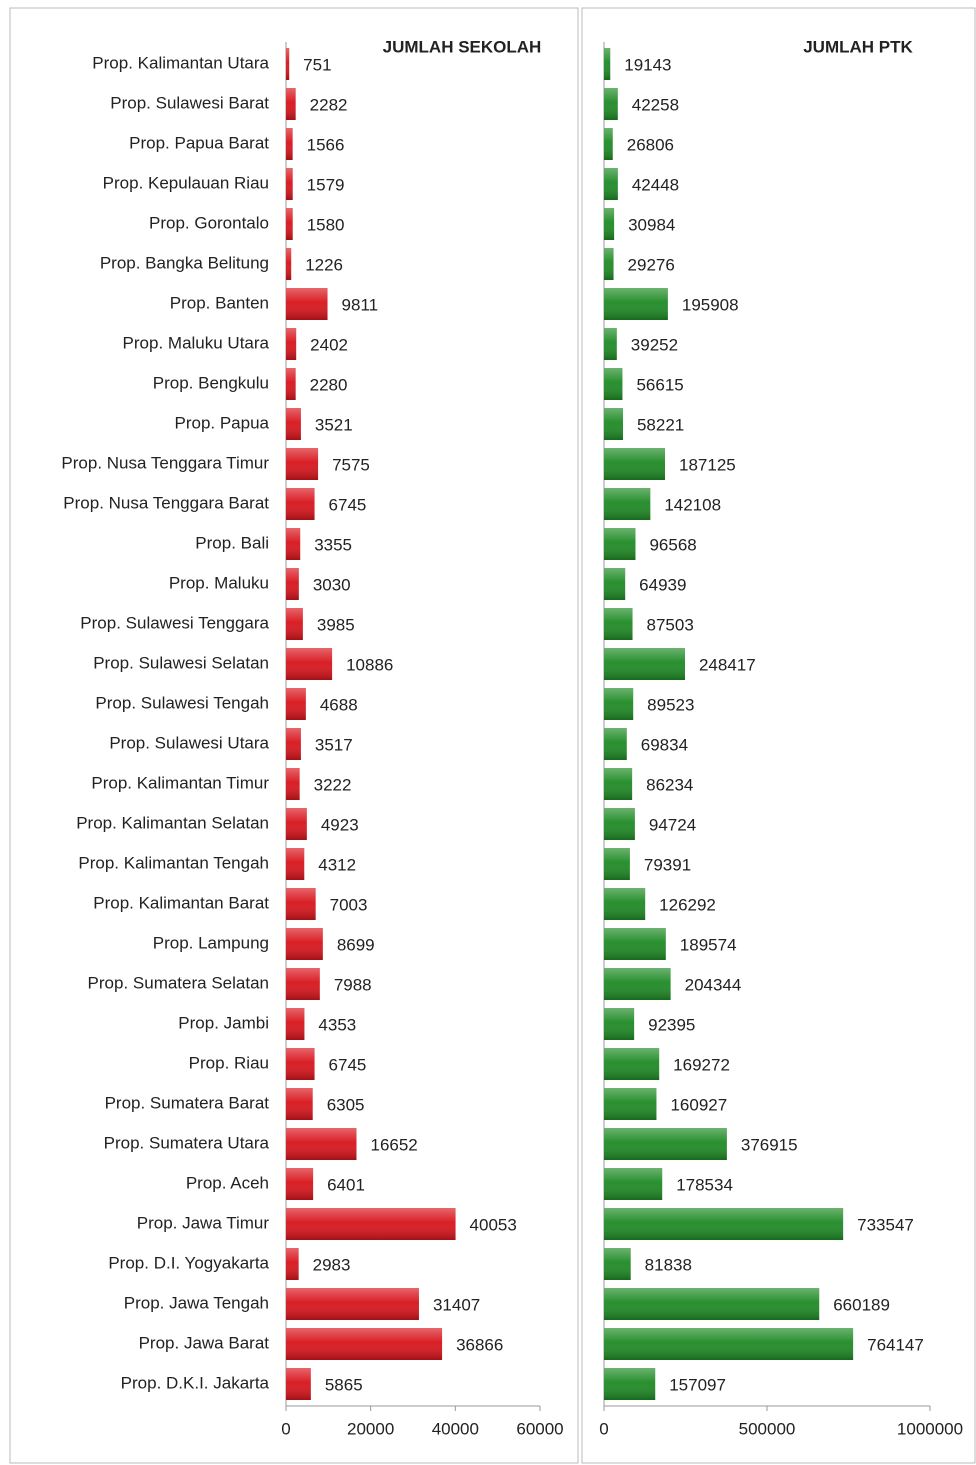 Image resolution: width=976 pixels, height=1465 pixels. What do you see at coordinates (165, 462) in the screenshot?
I see `category-label: Prop. Nusa Tenggara Timur` at bounding box center [165, 462].